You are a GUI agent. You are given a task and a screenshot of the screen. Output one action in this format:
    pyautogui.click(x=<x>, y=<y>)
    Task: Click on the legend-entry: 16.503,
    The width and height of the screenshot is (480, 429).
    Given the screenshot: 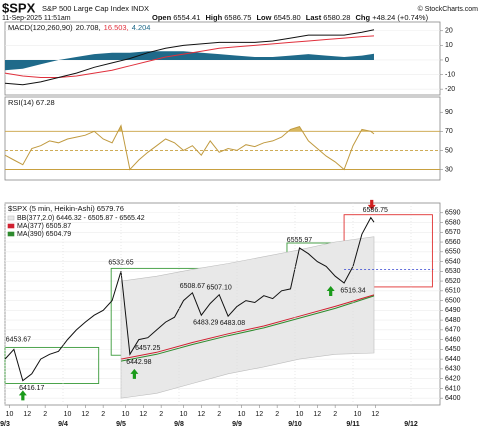 What is the action you would take?
    pyautogui.click(x=116, y=27)
    